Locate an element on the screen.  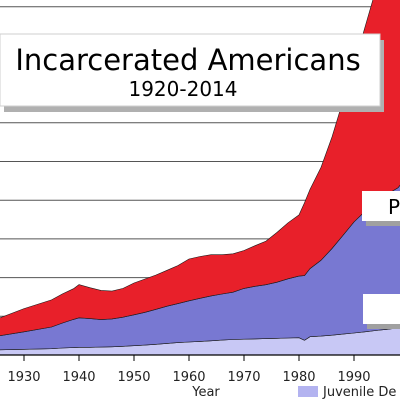
area-label-prisons-text: P is located at coordinates (394, 207).